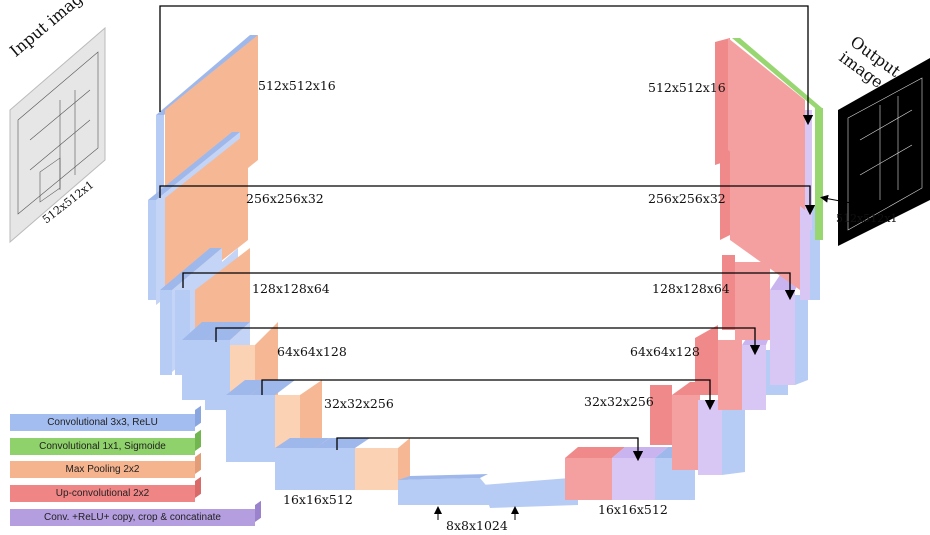 The height and width of the screenshot is (535, 930). I want to click on enc-label-6: 16x16x512, so click(318, 499).